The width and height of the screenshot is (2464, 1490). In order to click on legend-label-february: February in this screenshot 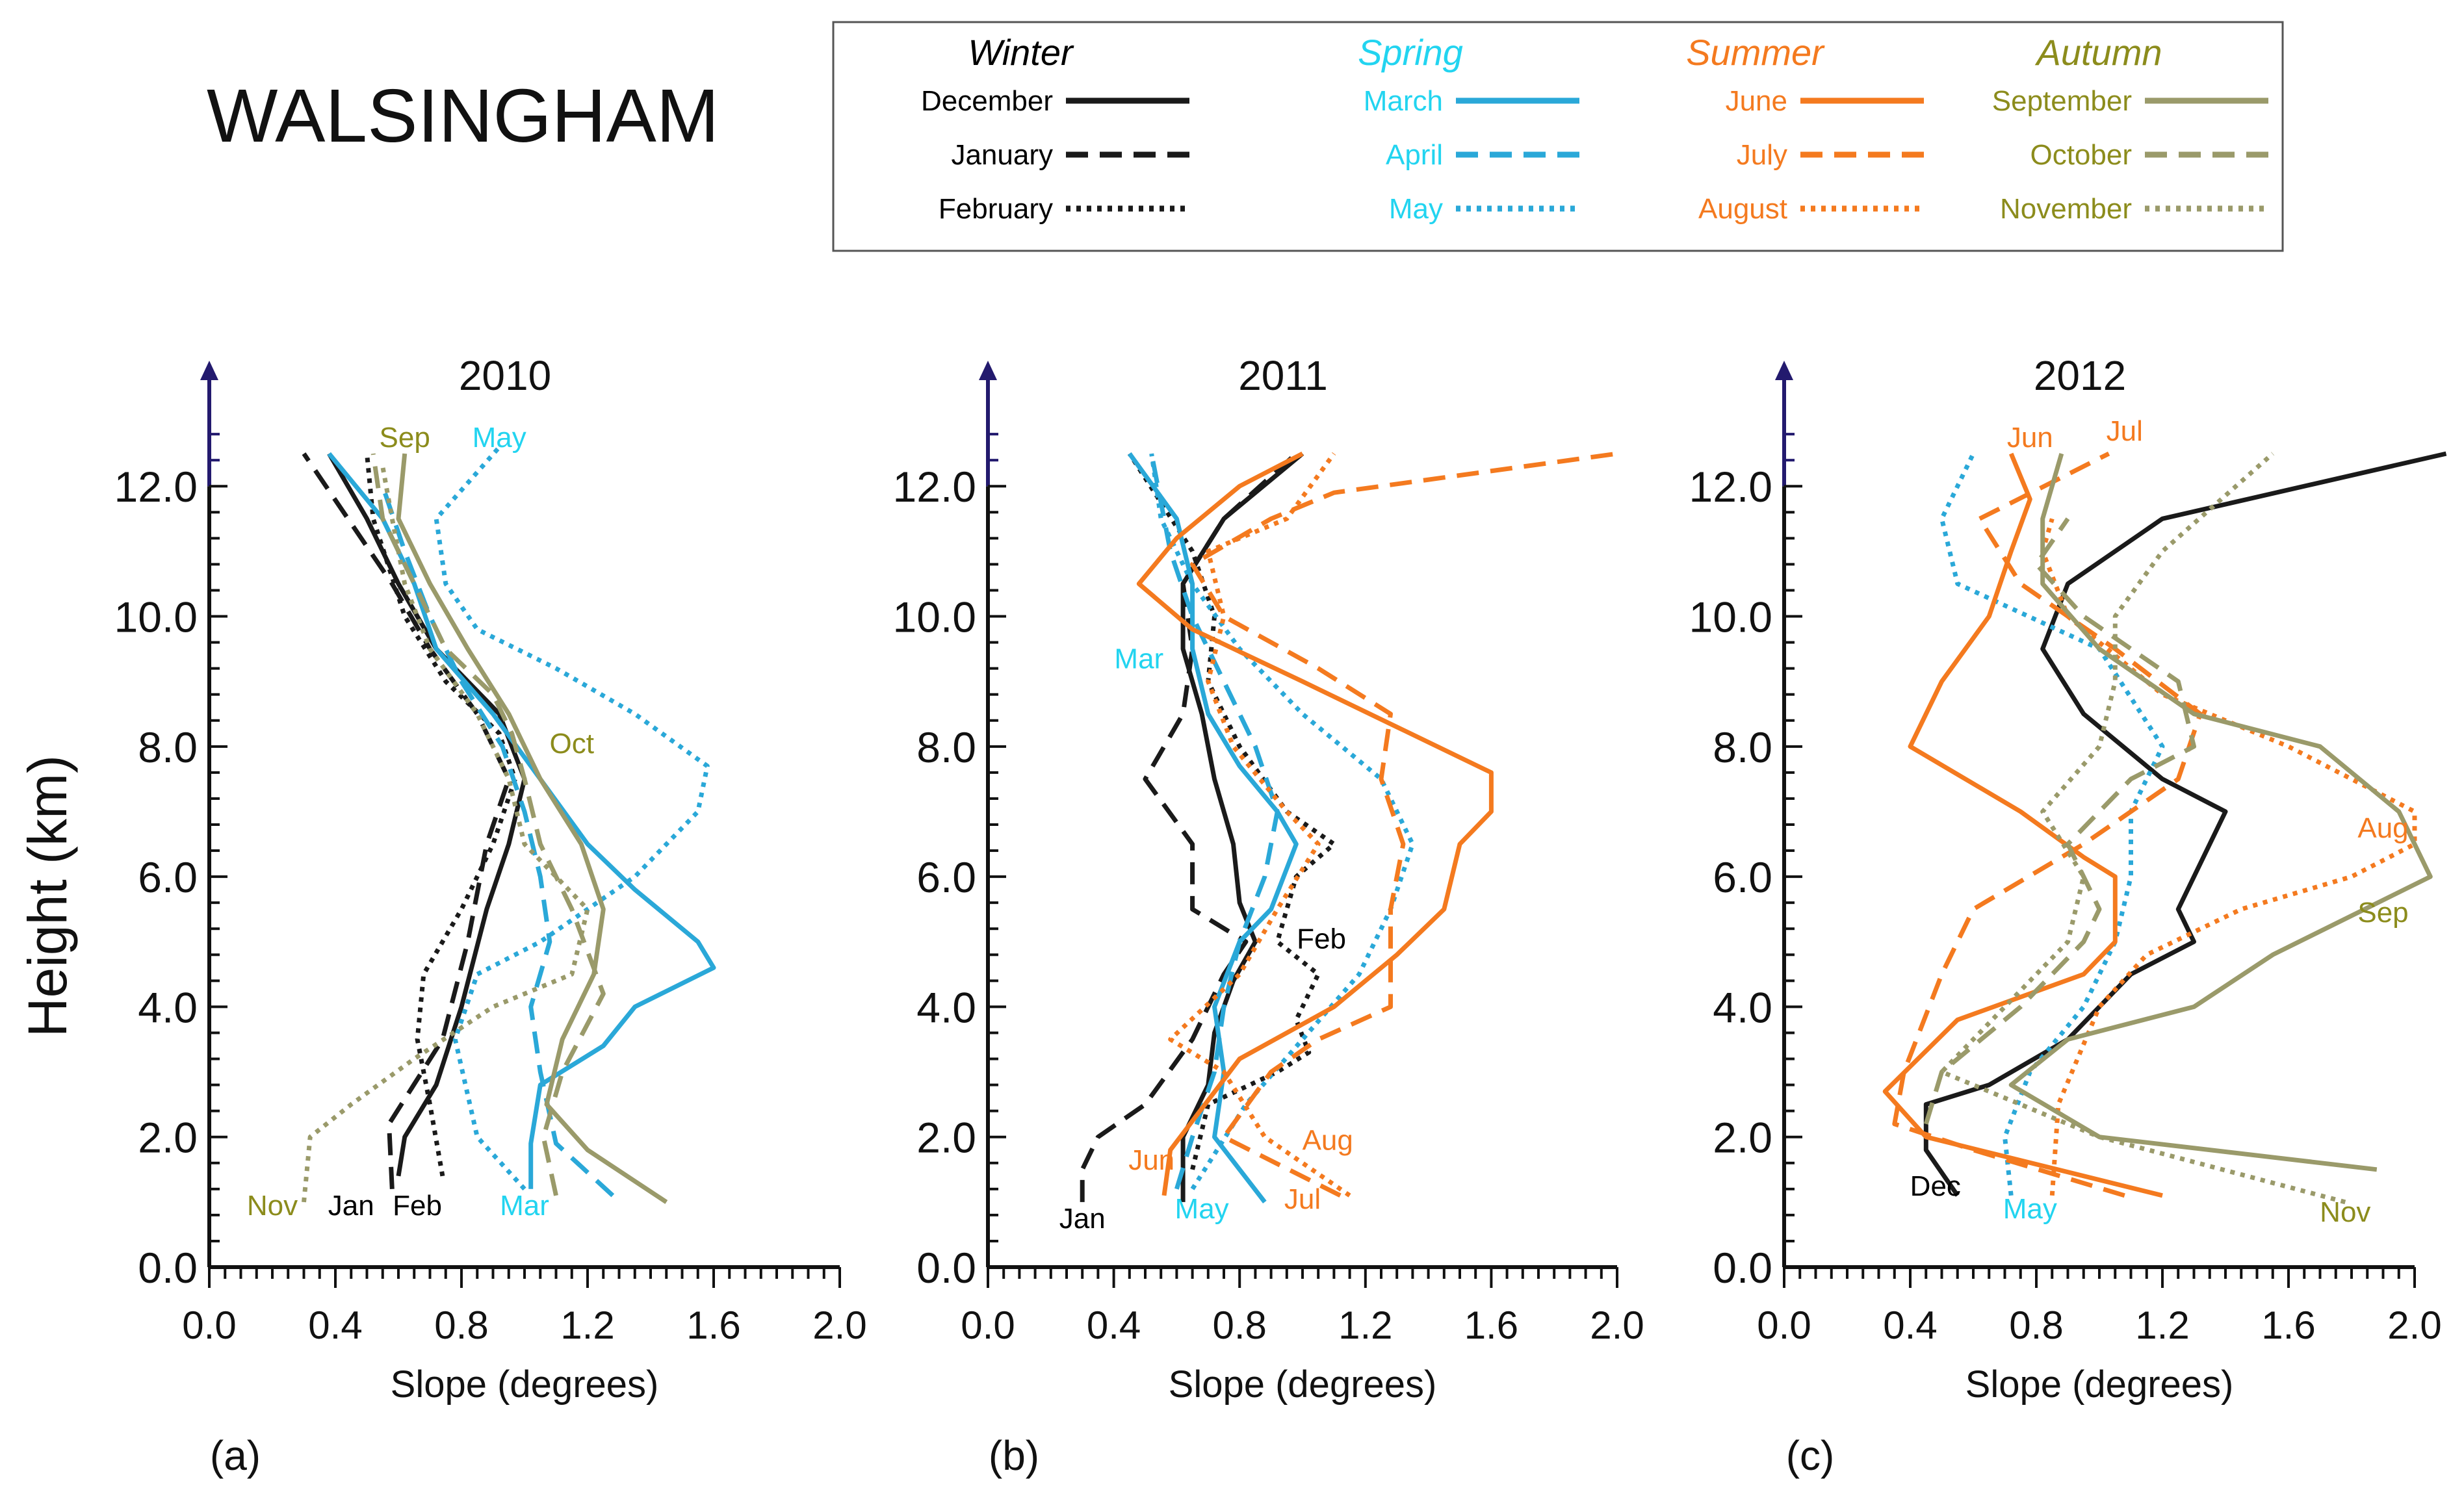, I will do `click(996, 209)`.